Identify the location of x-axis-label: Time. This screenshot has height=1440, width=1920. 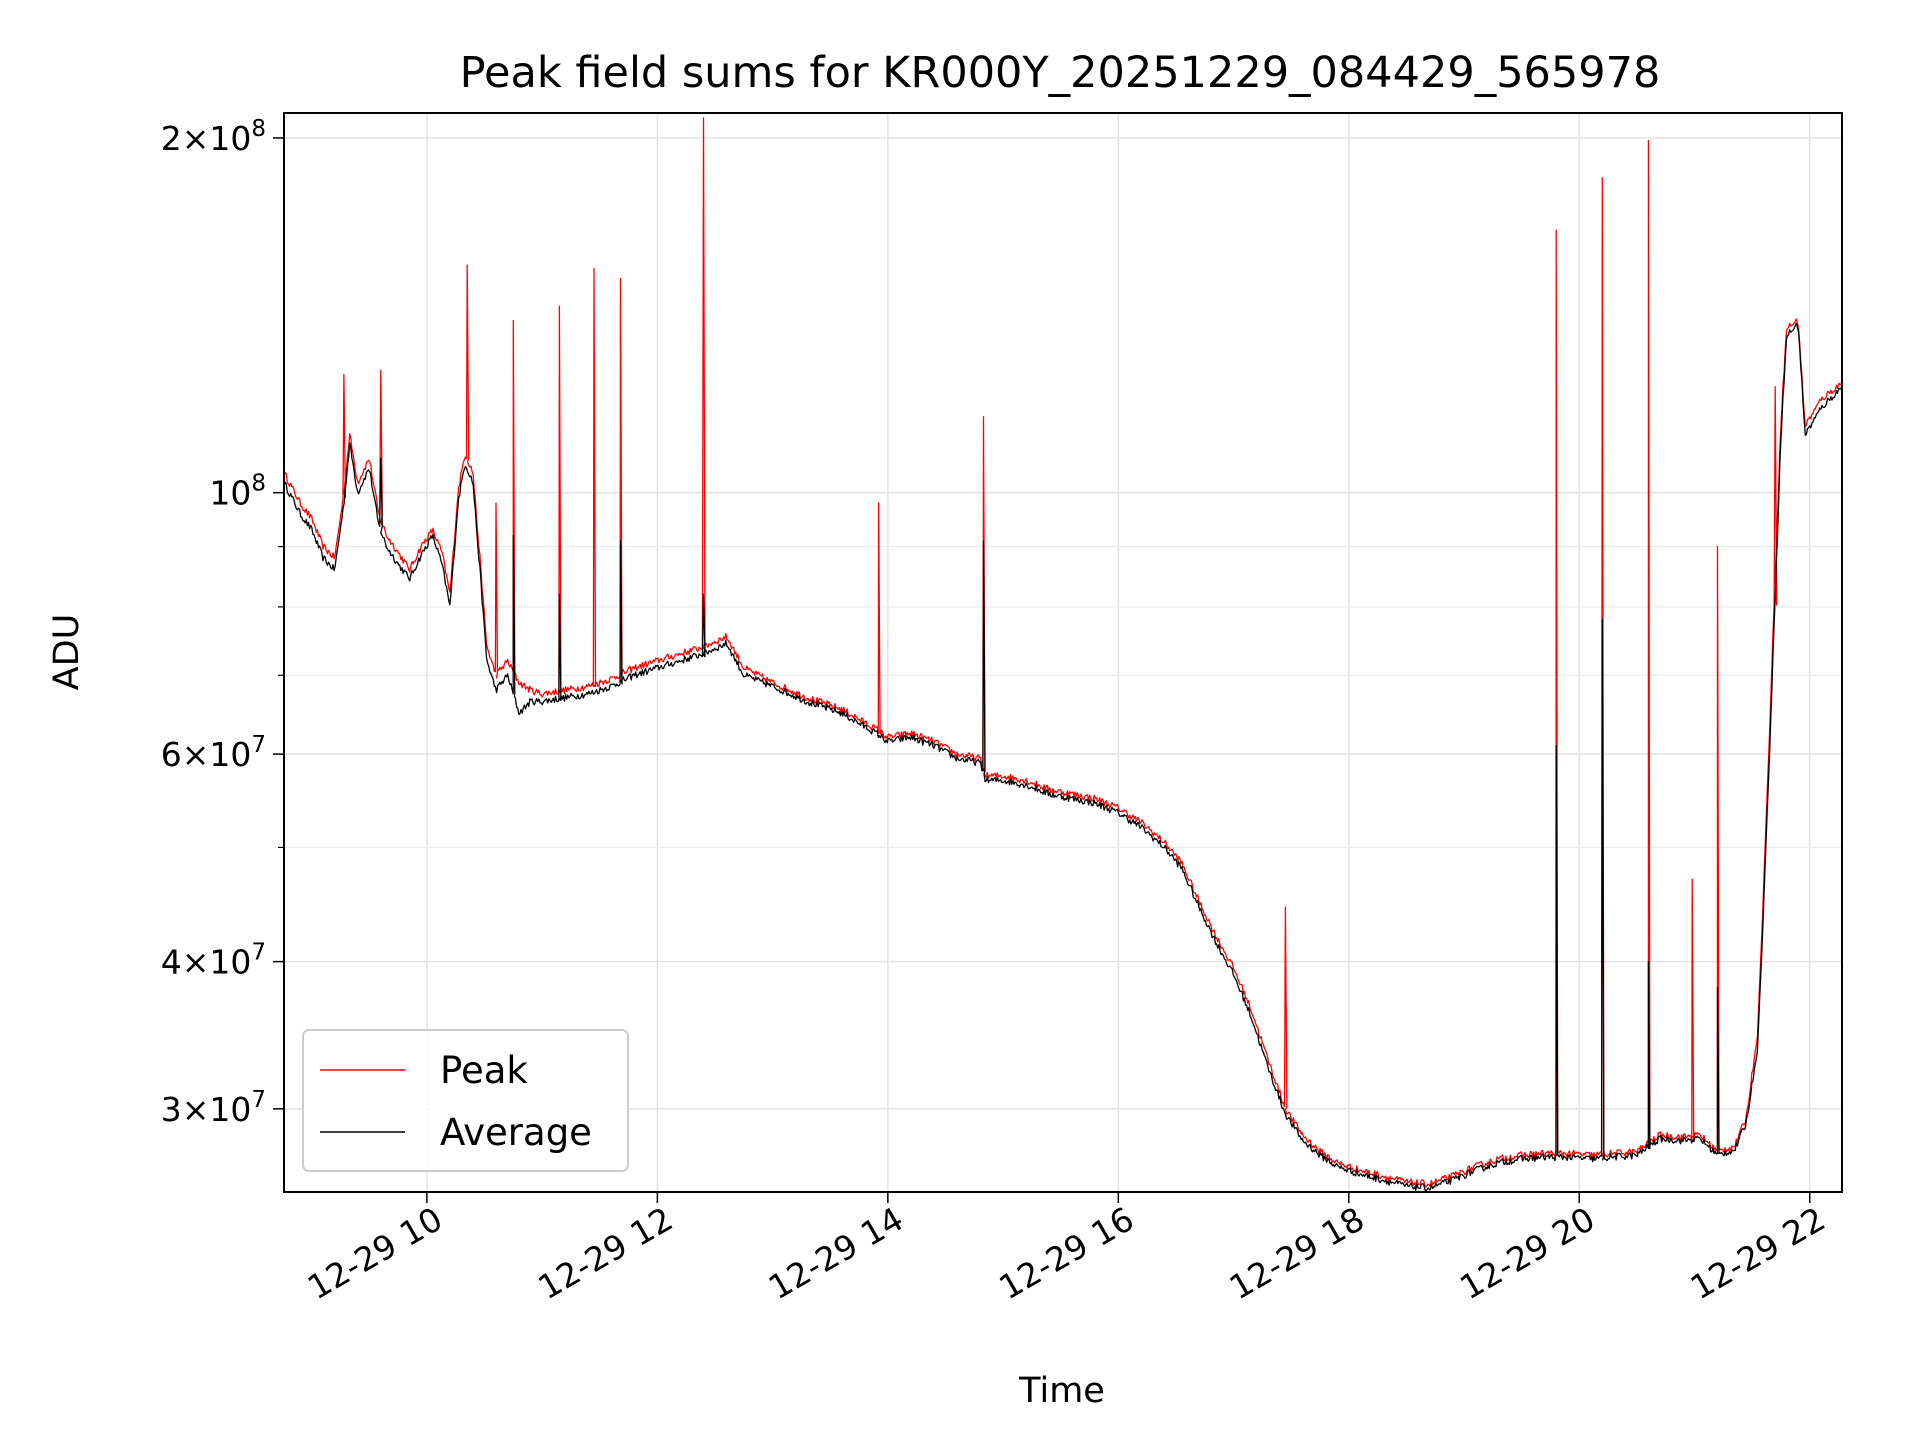
(1061, 1391).